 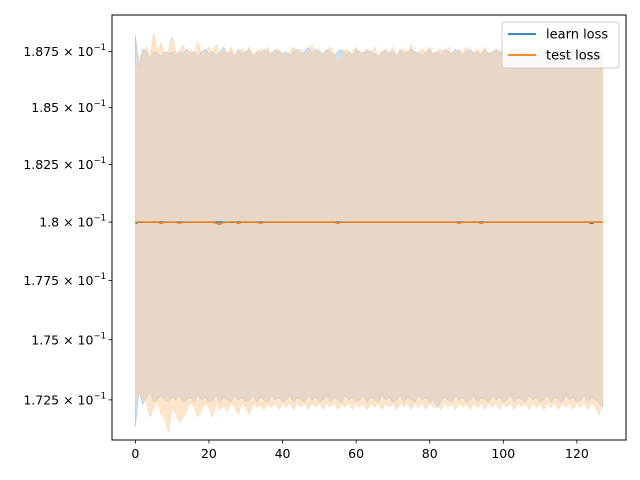 I want to click on legend-label: test loss, so click(x=573, y=56).